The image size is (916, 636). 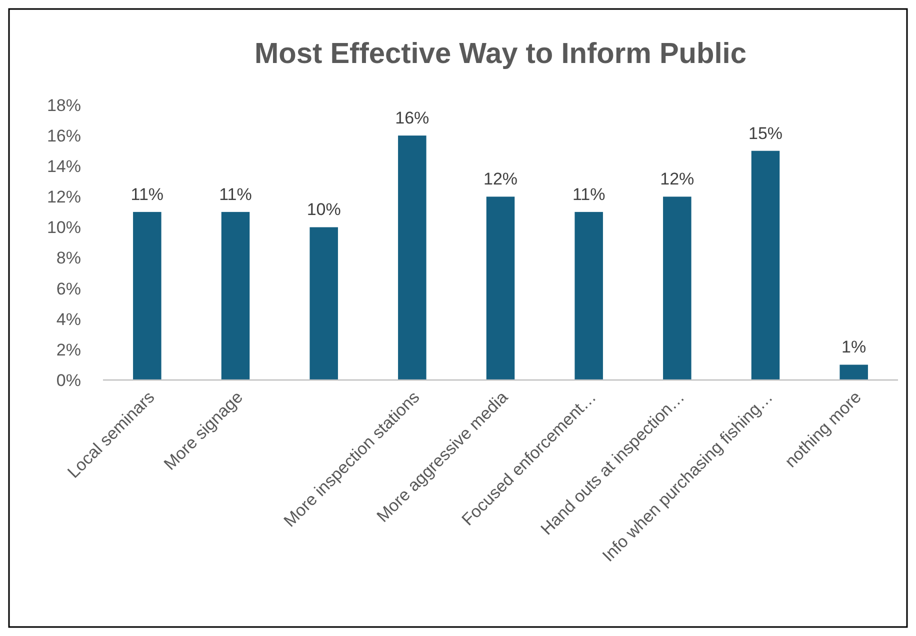 I want to click on data-label: 15%, so click(x=765, y=133).